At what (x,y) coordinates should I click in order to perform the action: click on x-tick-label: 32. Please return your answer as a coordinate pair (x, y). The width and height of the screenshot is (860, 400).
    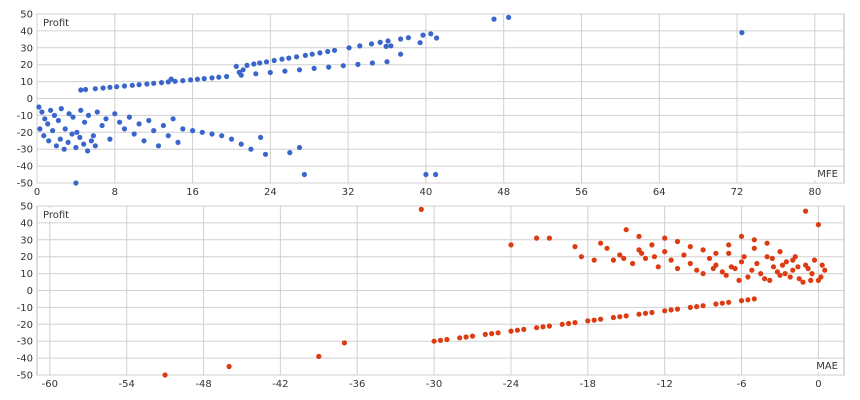
    Looking at the image, I should click on (348, 192).